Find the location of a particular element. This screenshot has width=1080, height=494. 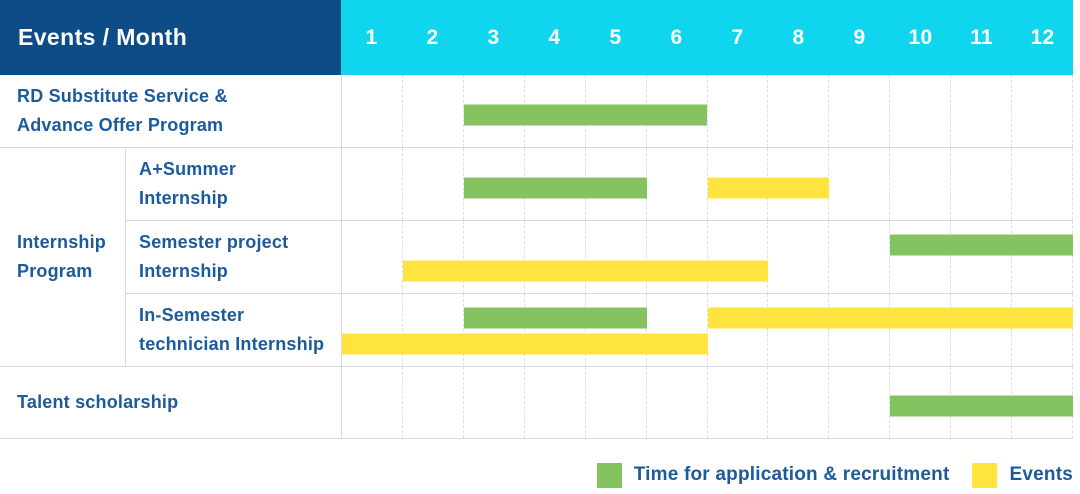

header-title-text: Events / Month is located at coordinates (103, 37).